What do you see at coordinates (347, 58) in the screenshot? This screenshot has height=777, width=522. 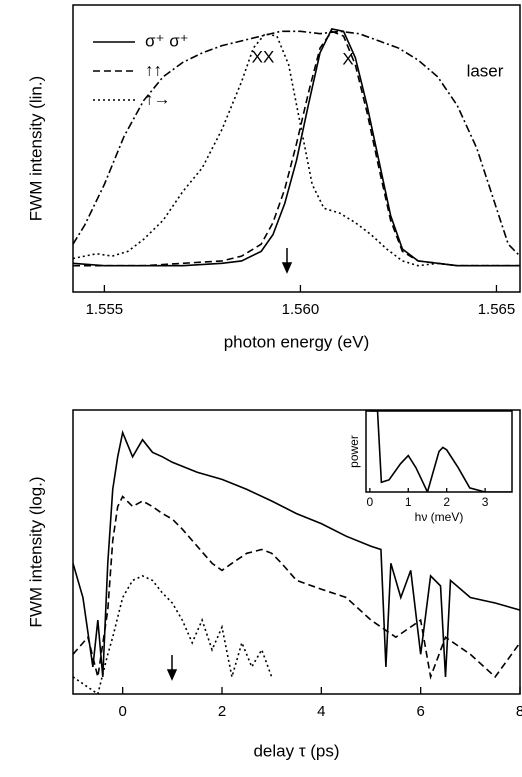 I see `annotation: X` at bounding box center [347, 58].